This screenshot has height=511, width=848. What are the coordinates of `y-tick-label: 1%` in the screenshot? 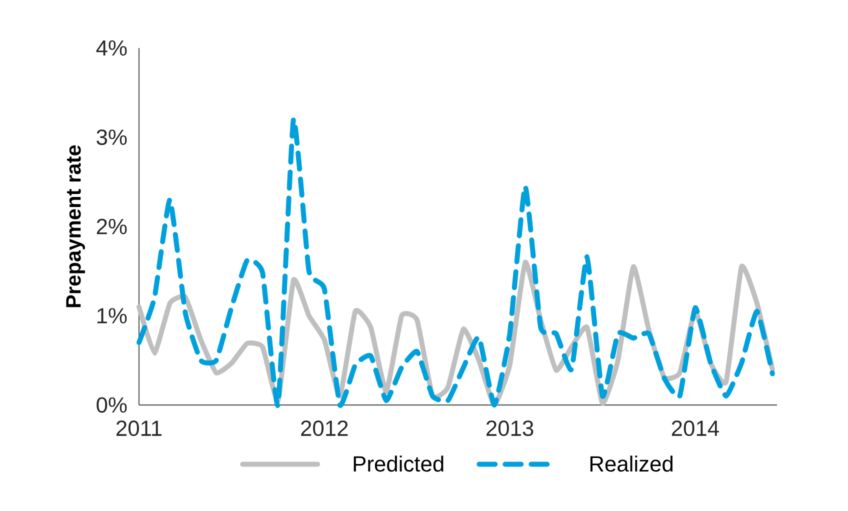 It's located at (112, 316).